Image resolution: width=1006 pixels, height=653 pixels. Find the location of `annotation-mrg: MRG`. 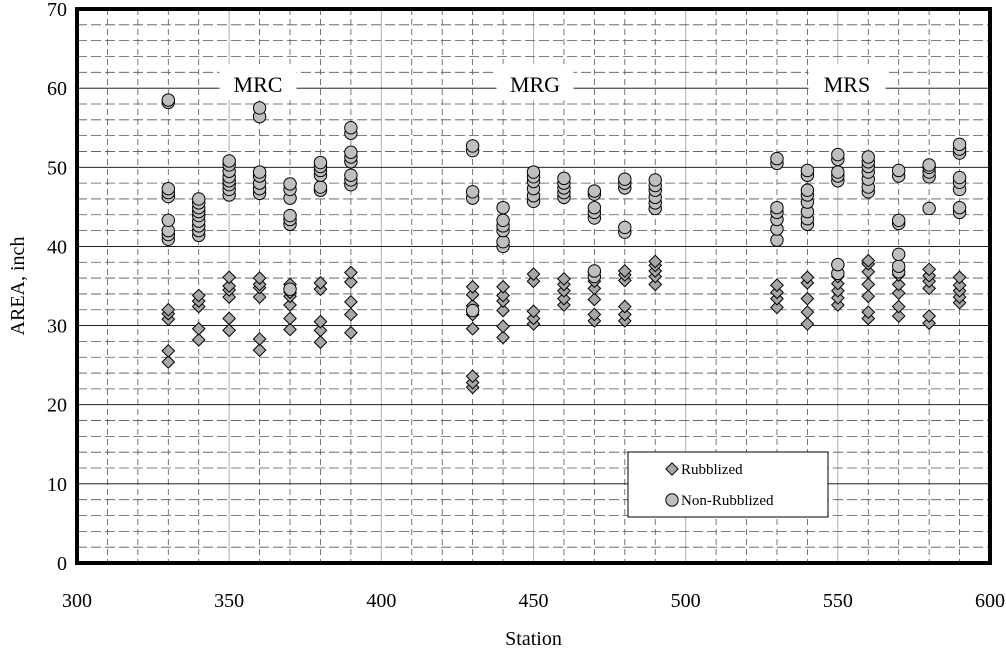

annotation-mrg: MRG is located at coordinates (535, 84).